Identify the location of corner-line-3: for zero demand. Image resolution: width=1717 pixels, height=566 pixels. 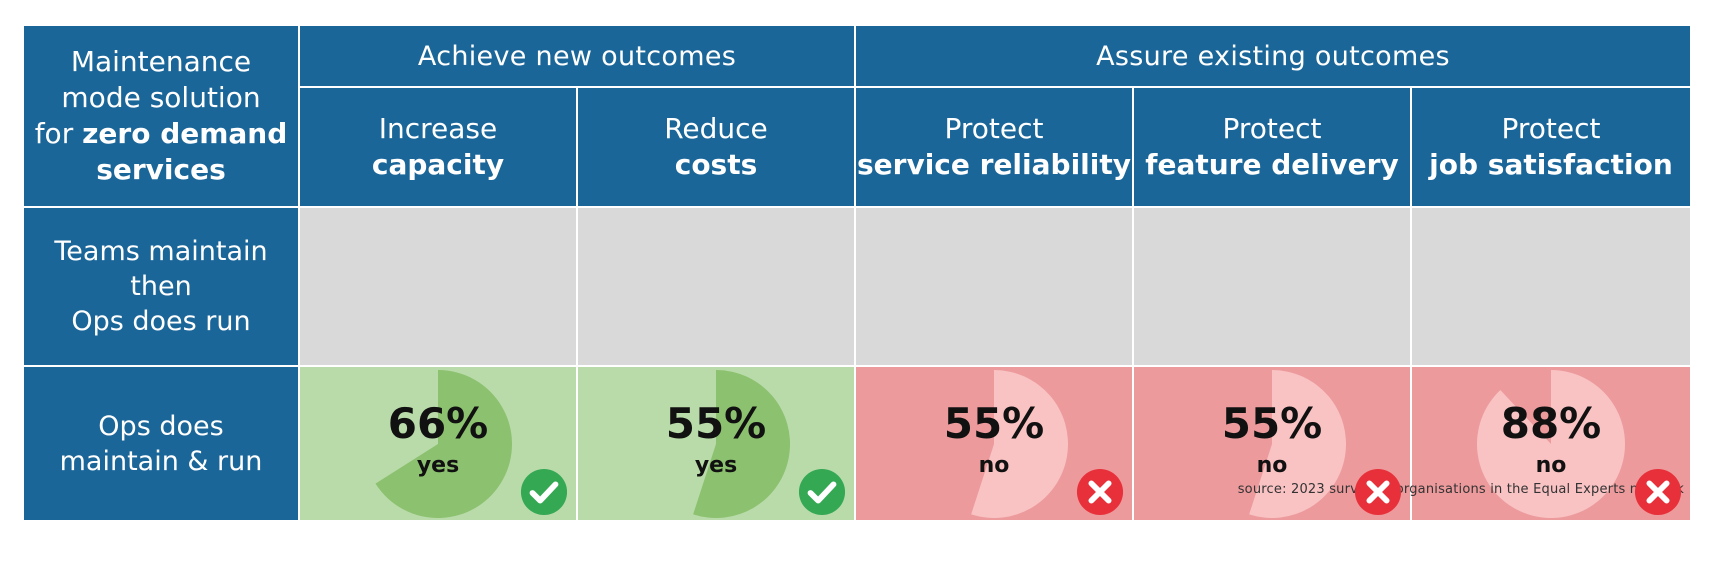
(161, 134).